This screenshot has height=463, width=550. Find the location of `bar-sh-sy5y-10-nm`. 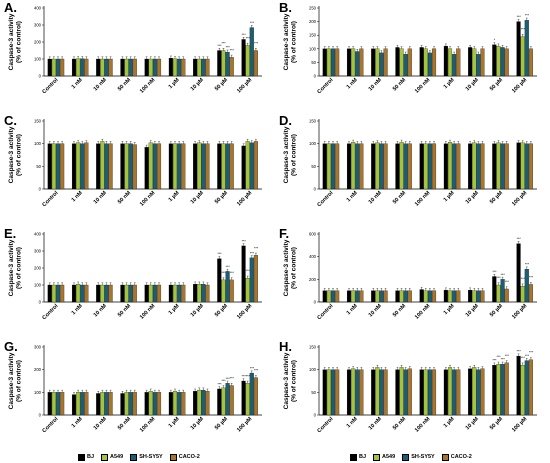

bar-sh-sy5y-10-nm is located at coordinates (106, 166).